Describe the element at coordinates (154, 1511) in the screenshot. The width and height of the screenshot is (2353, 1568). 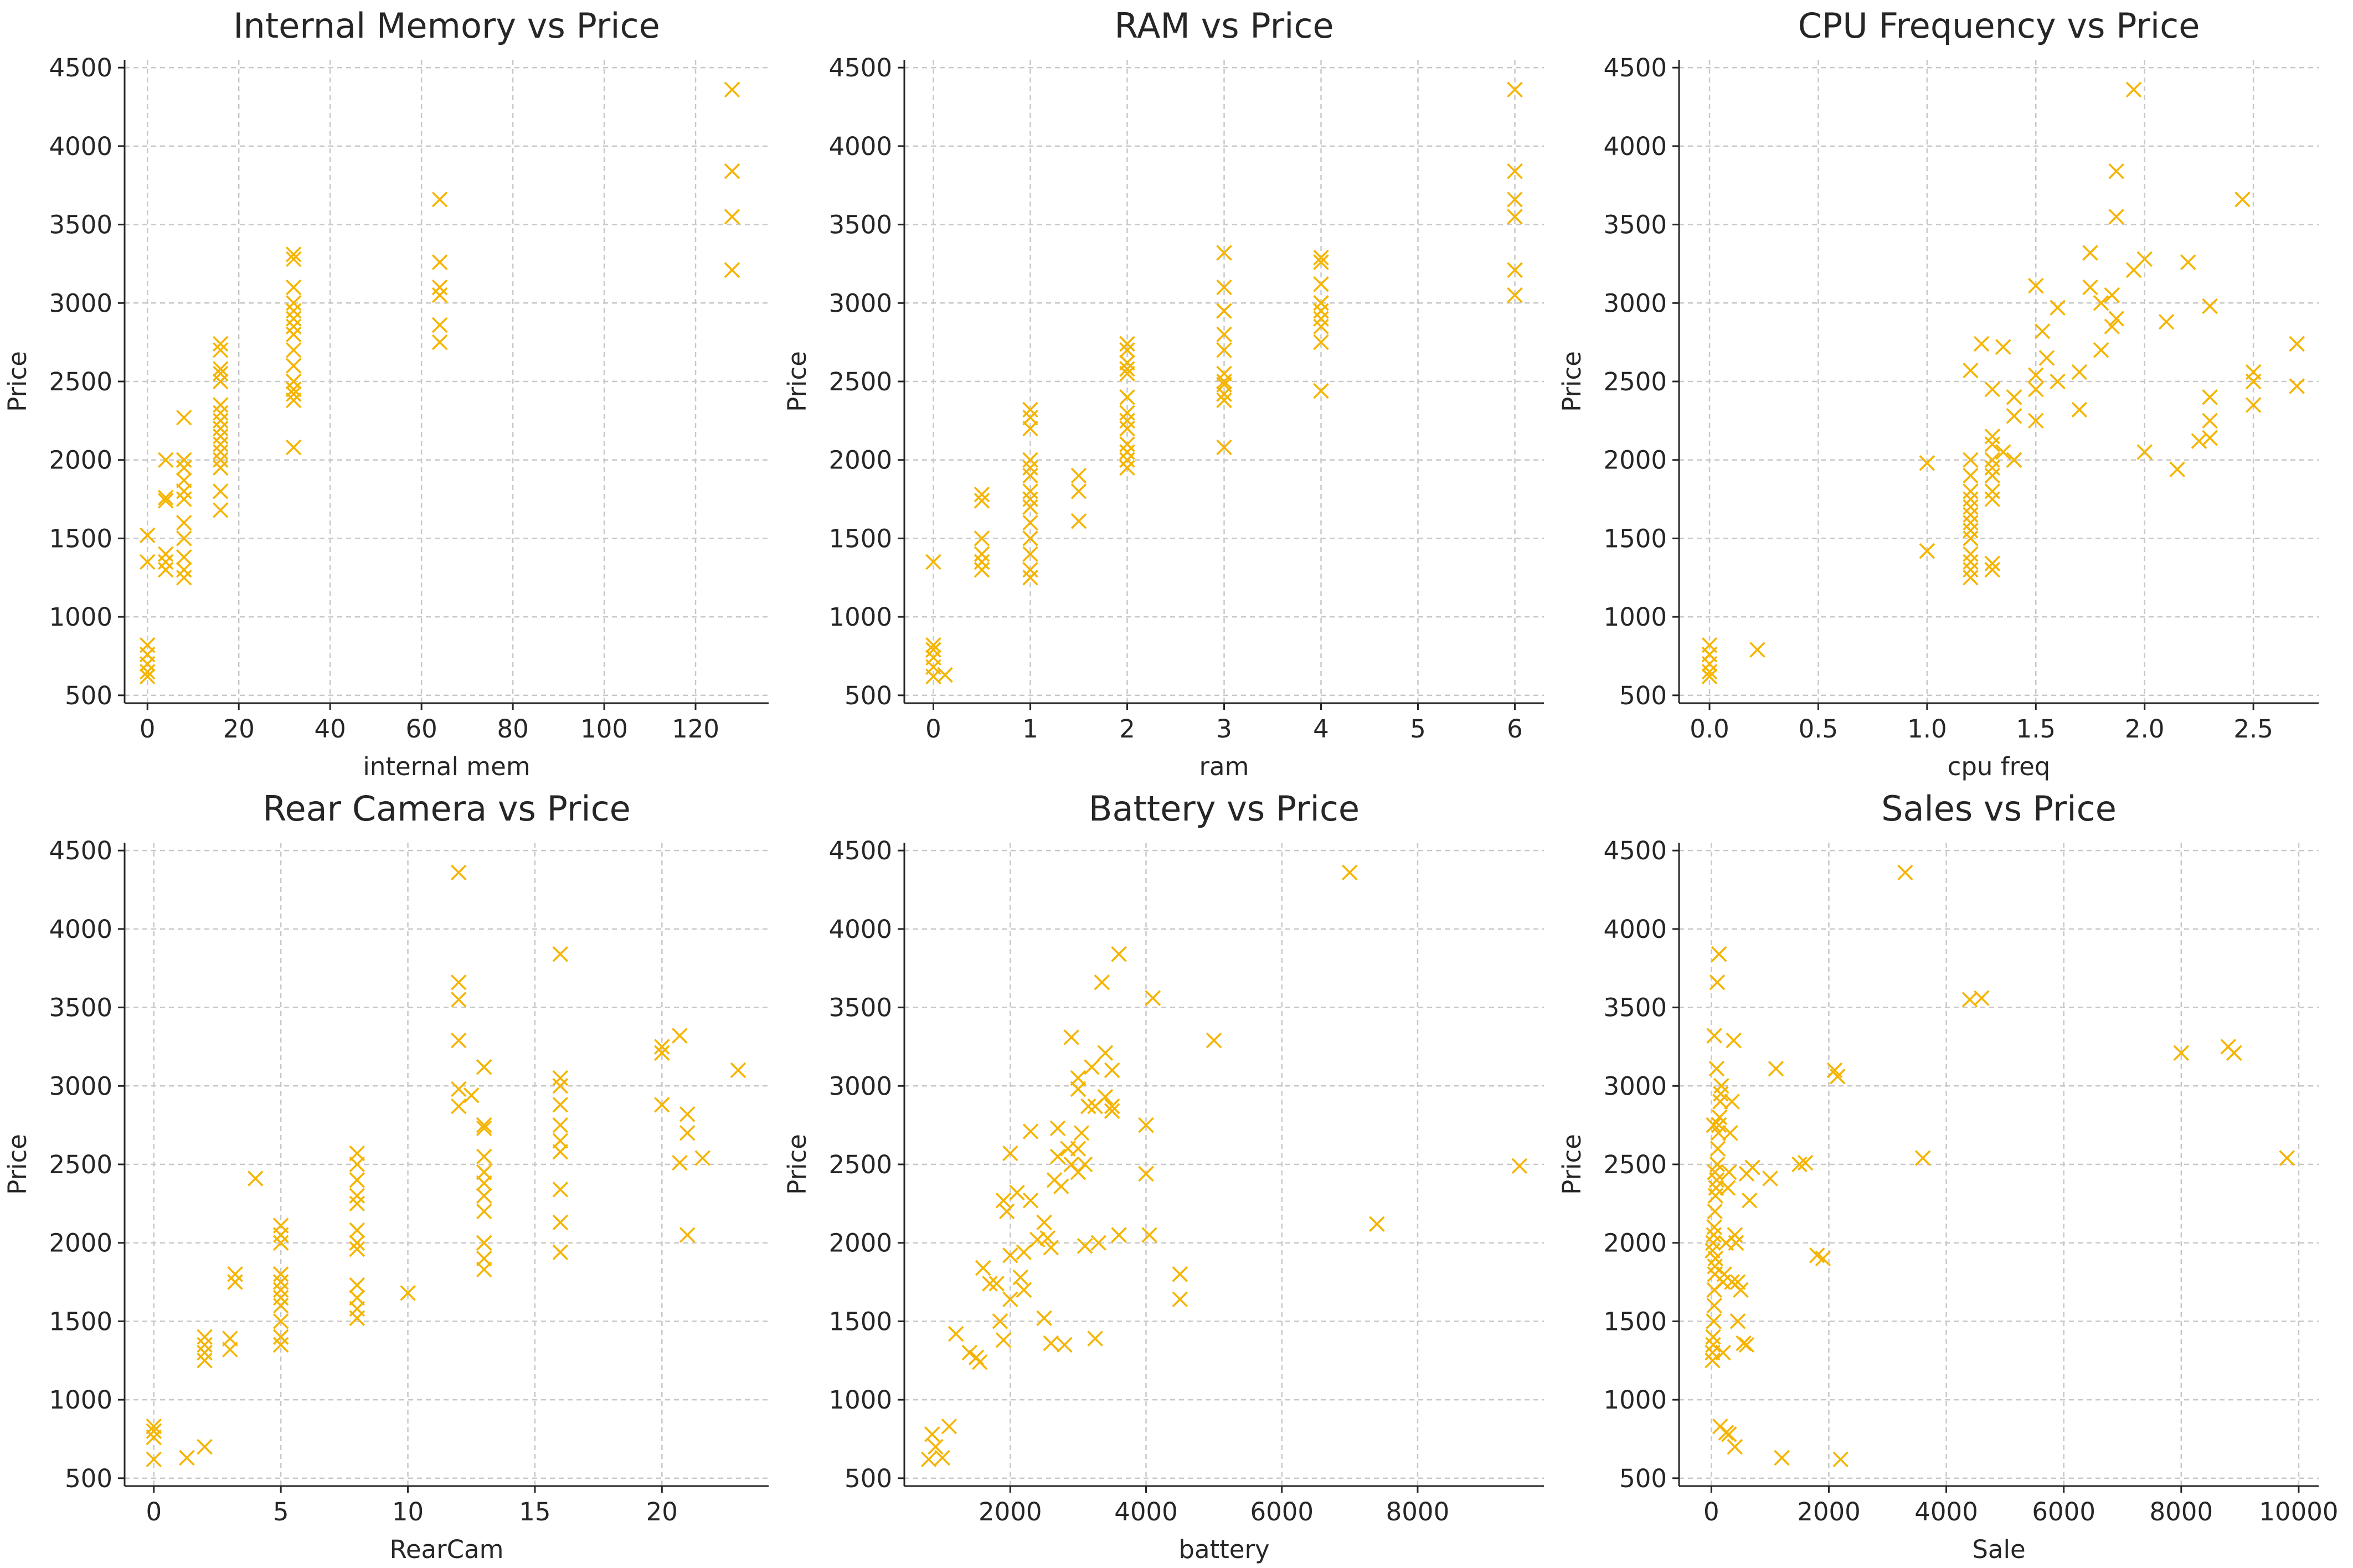
I see `x-tick-label: 0` at that location.